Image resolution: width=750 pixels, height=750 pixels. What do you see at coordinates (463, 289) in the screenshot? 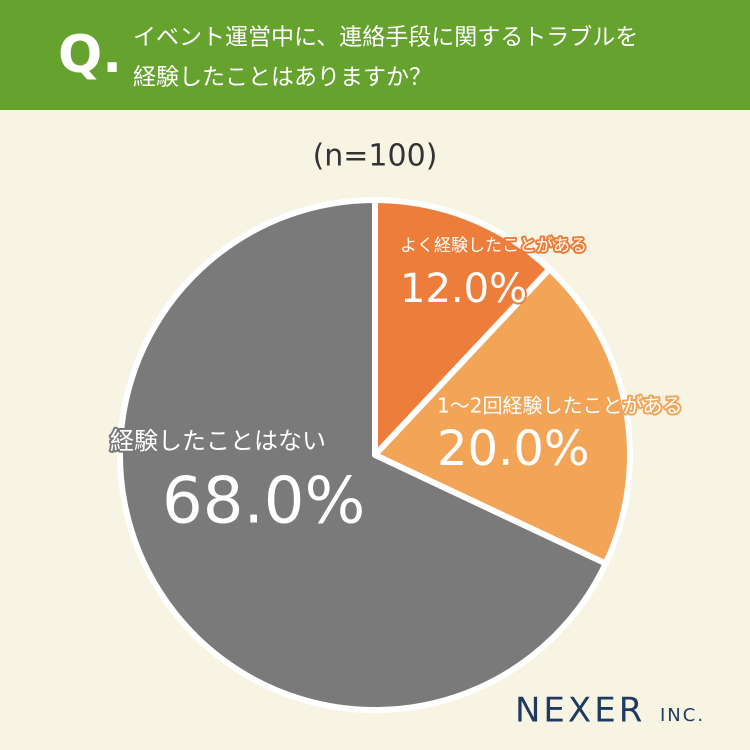
I see `value-label: 12.0%` at bounding box center [463, 289].